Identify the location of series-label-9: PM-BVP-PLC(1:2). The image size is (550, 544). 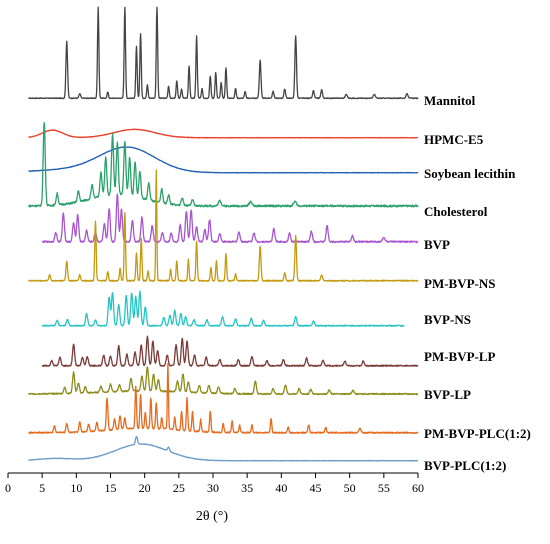
(477, 433).